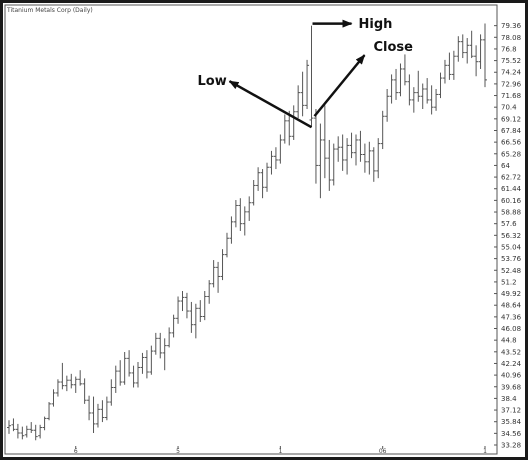 This screenshot has width=528, height=465. I want to click on y-tick-label: 38.4, so click(509, 399).